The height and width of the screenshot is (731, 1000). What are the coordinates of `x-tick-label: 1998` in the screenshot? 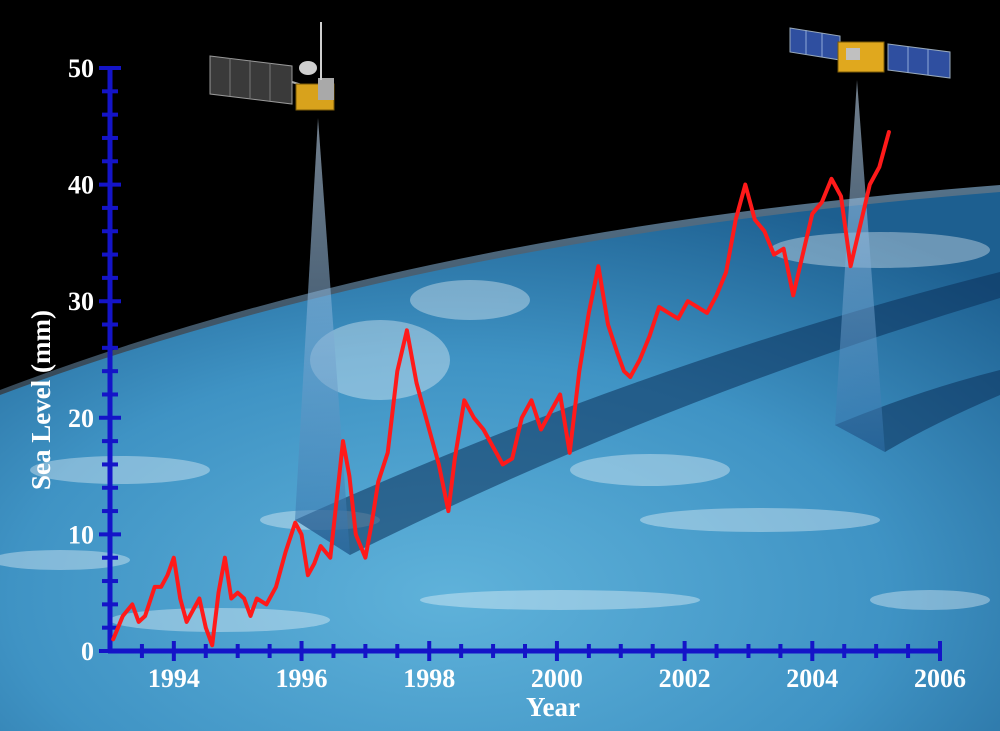 It's located at (429, 678).